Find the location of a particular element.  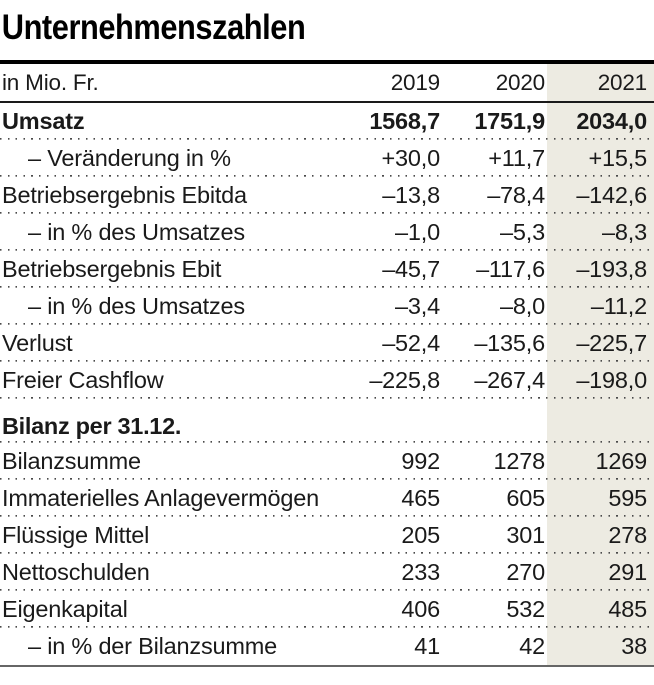

table-row: Eigenkapital 406 532 485 is located at coordinates (327, 609).